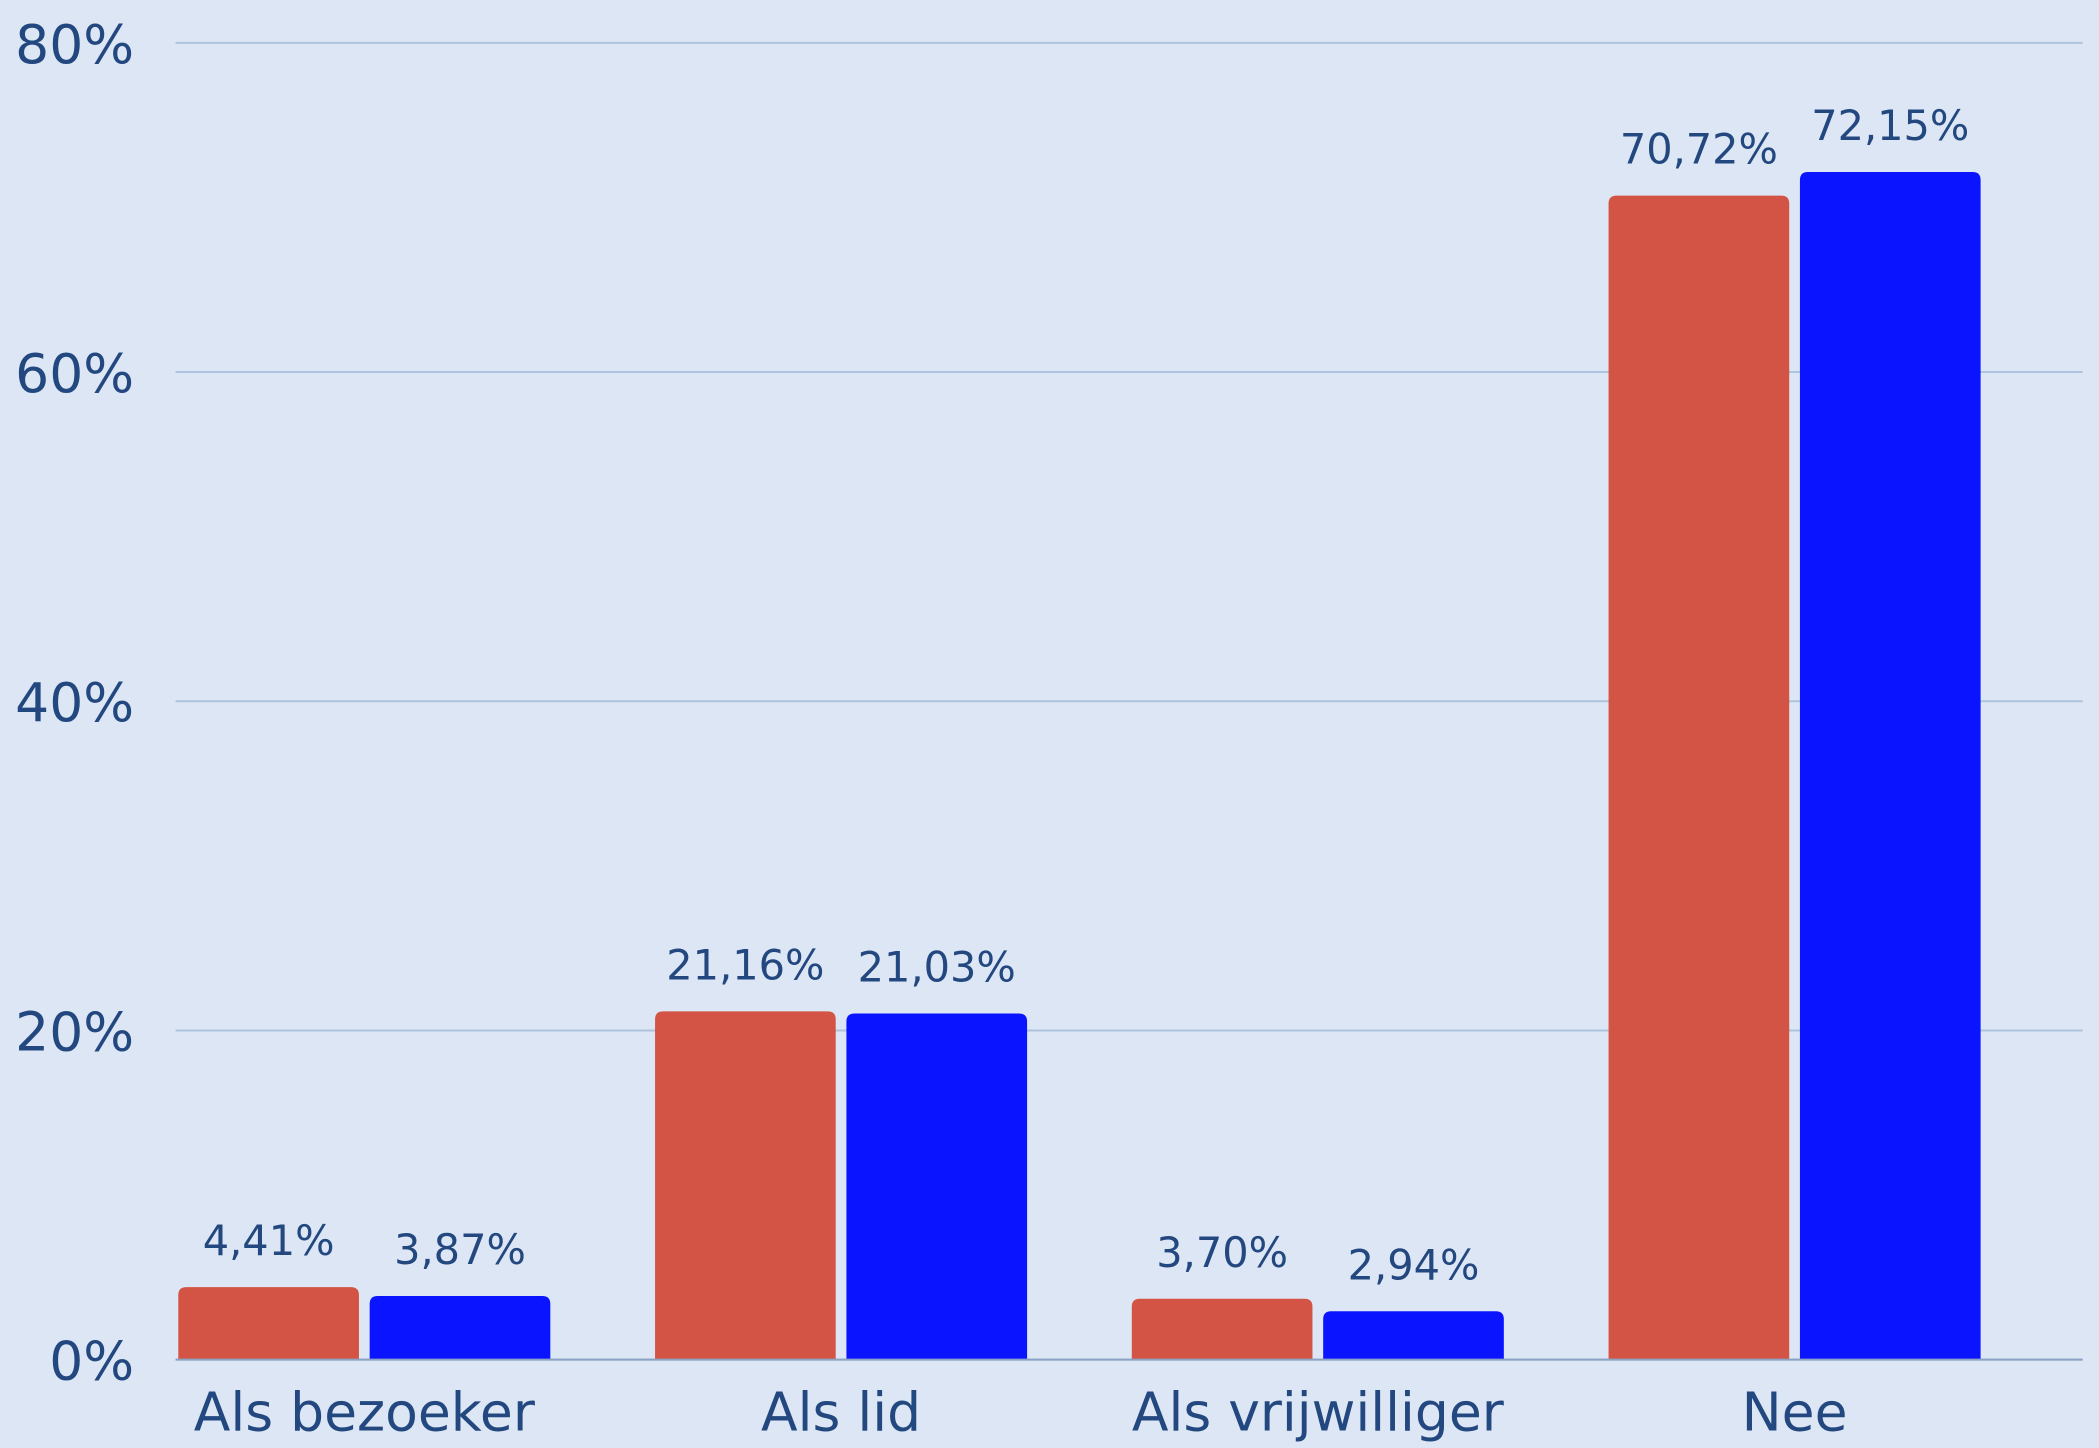  Describe the element at coordinates (364, 1412) in the screenshot. I see `x-tick-label: Als bezoeker` at that location.